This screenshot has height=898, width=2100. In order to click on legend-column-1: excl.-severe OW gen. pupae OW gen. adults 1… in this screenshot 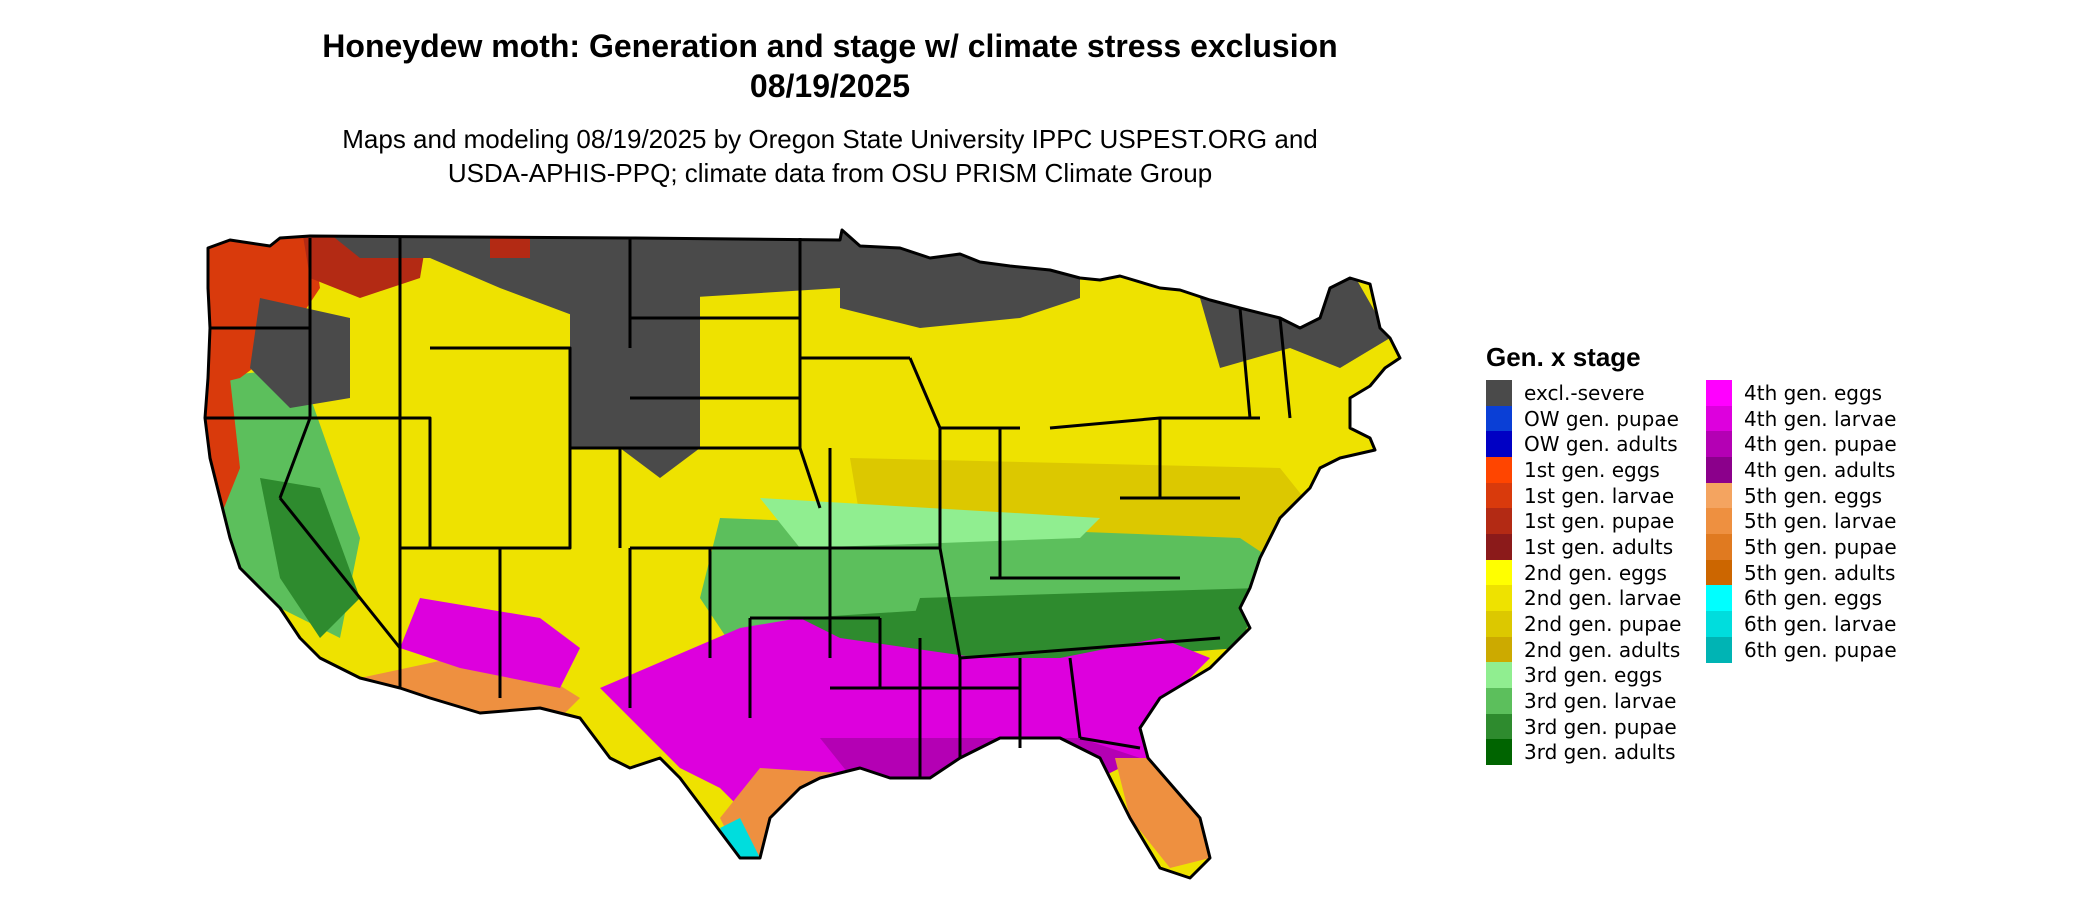, I will do `click(1584, 572)`.